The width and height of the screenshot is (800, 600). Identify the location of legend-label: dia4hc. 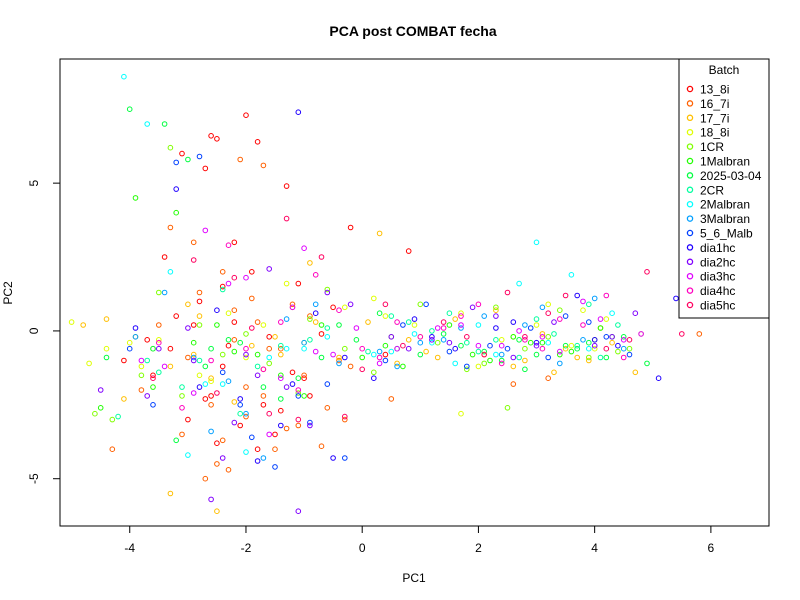
(717, 291).